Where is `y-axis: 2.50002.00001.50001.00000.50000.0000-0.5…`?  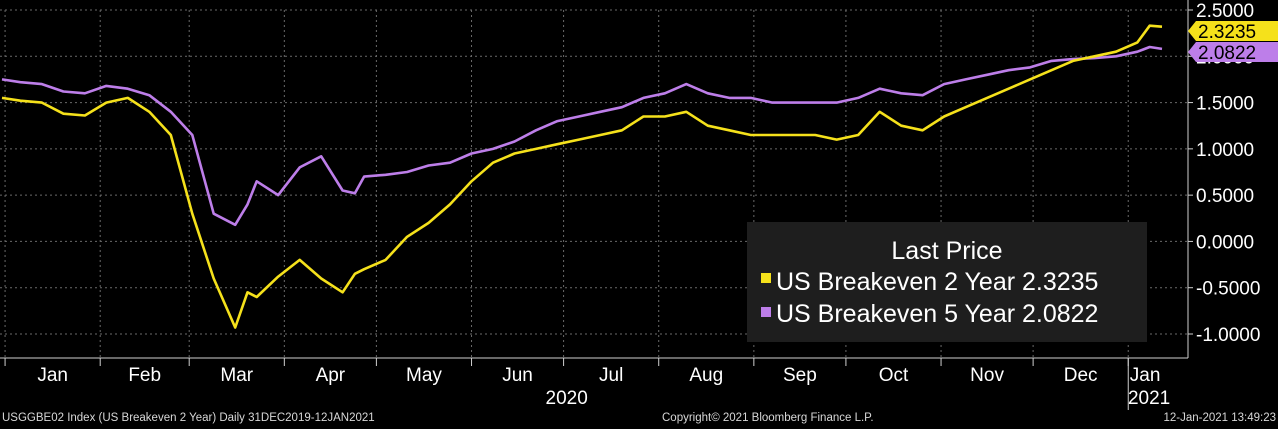 y-axis: 2.50002.00001.50001.00000.50000.0000-0.5… is located at coordinates (1223, 179).